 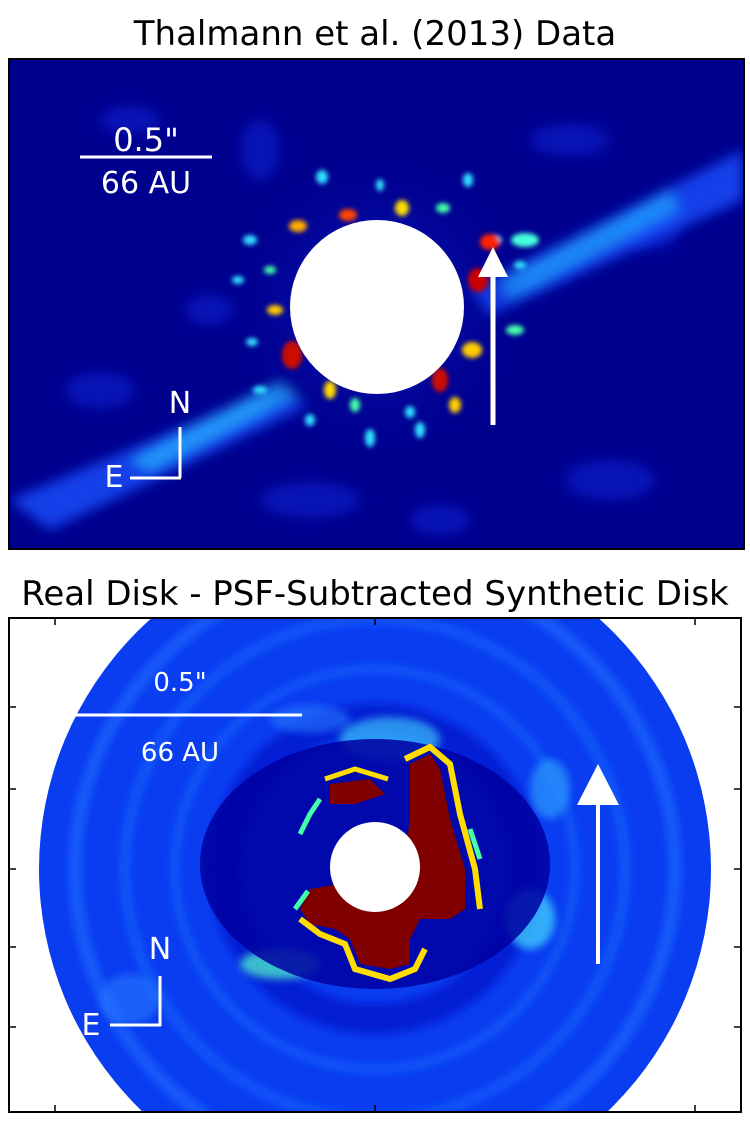 I want to click on top-panel-title: Thalmann et al. (2013) Data, so click(x=375, y=34).